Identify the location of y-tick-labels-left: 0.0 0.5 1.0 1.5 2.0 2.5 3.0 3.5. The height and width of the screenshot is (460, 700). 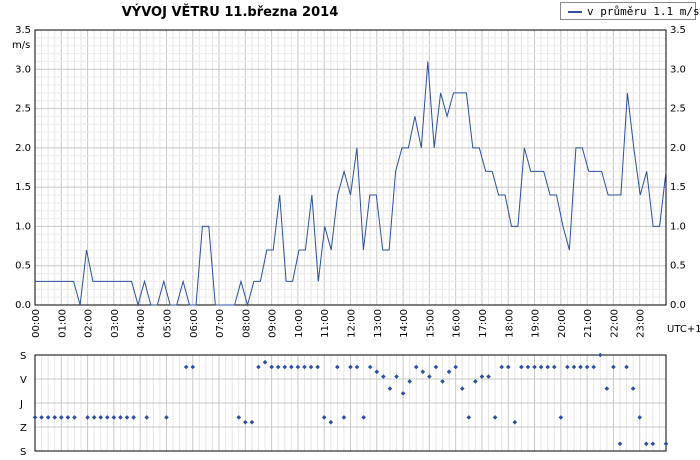
(23, 168).